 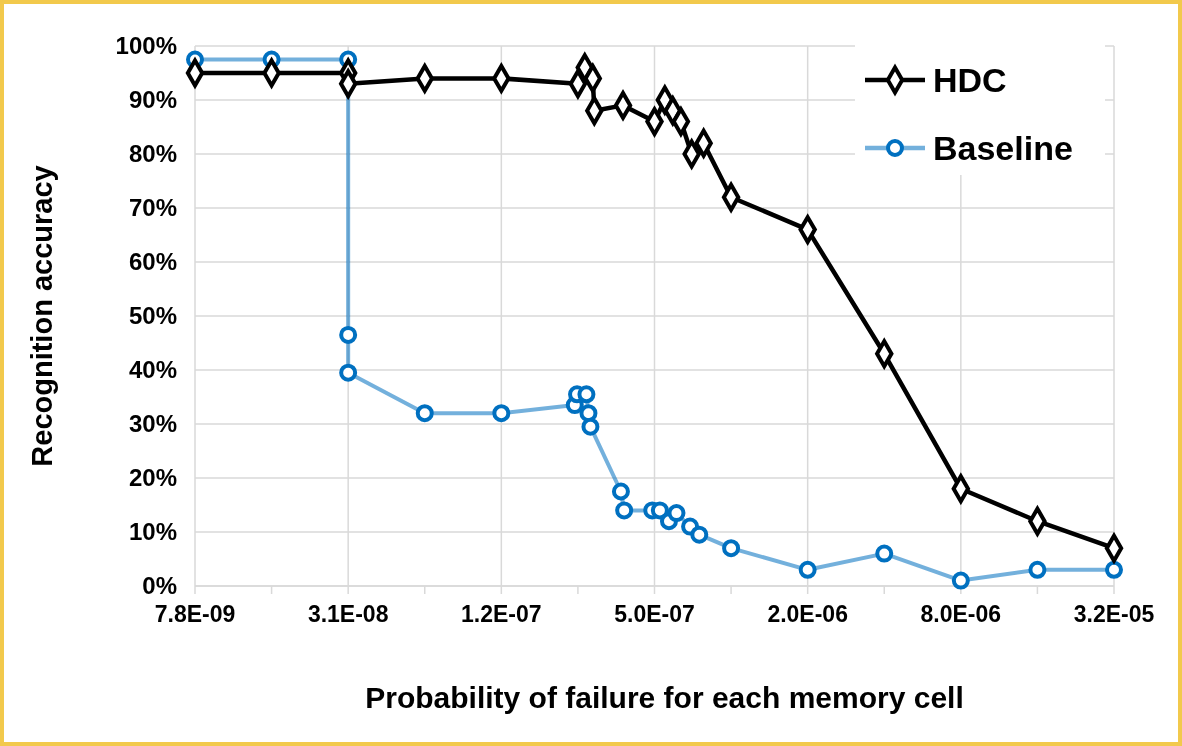 I want to click on x-tick-label: 5.0E-07, so click(x=654, y=614).